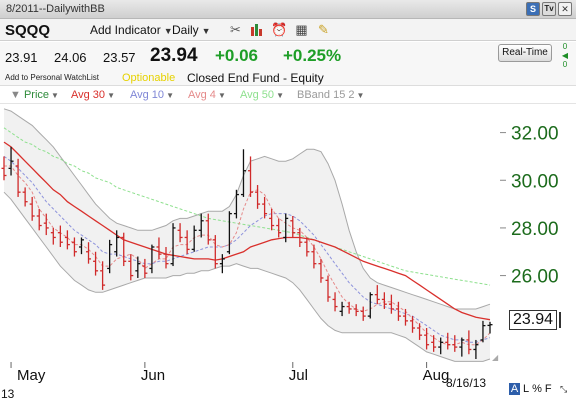 The width and height of the screenshot is (576, 405). Describe the element at coordinates (525, 53) in the screenshot. I see `realtime-button: Real-Time` at that location.